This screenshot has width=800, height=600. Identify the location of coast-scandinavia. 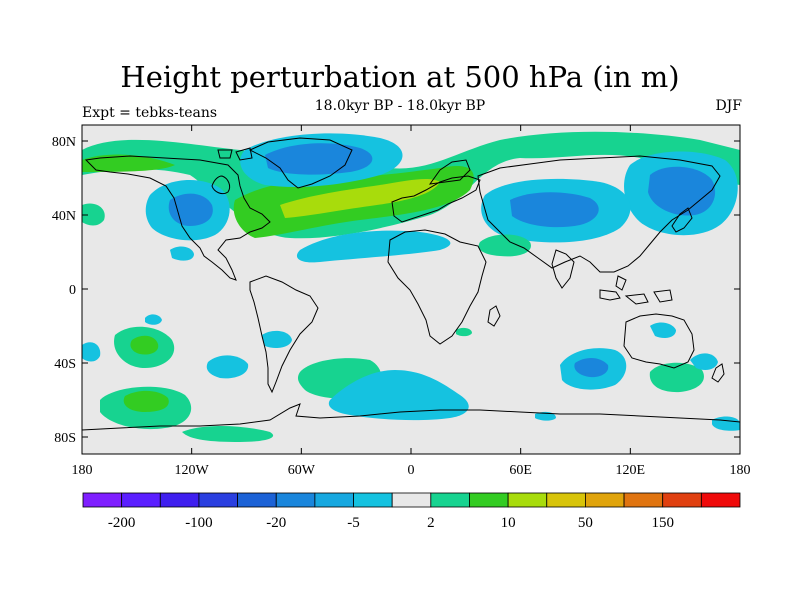
(449, 172).